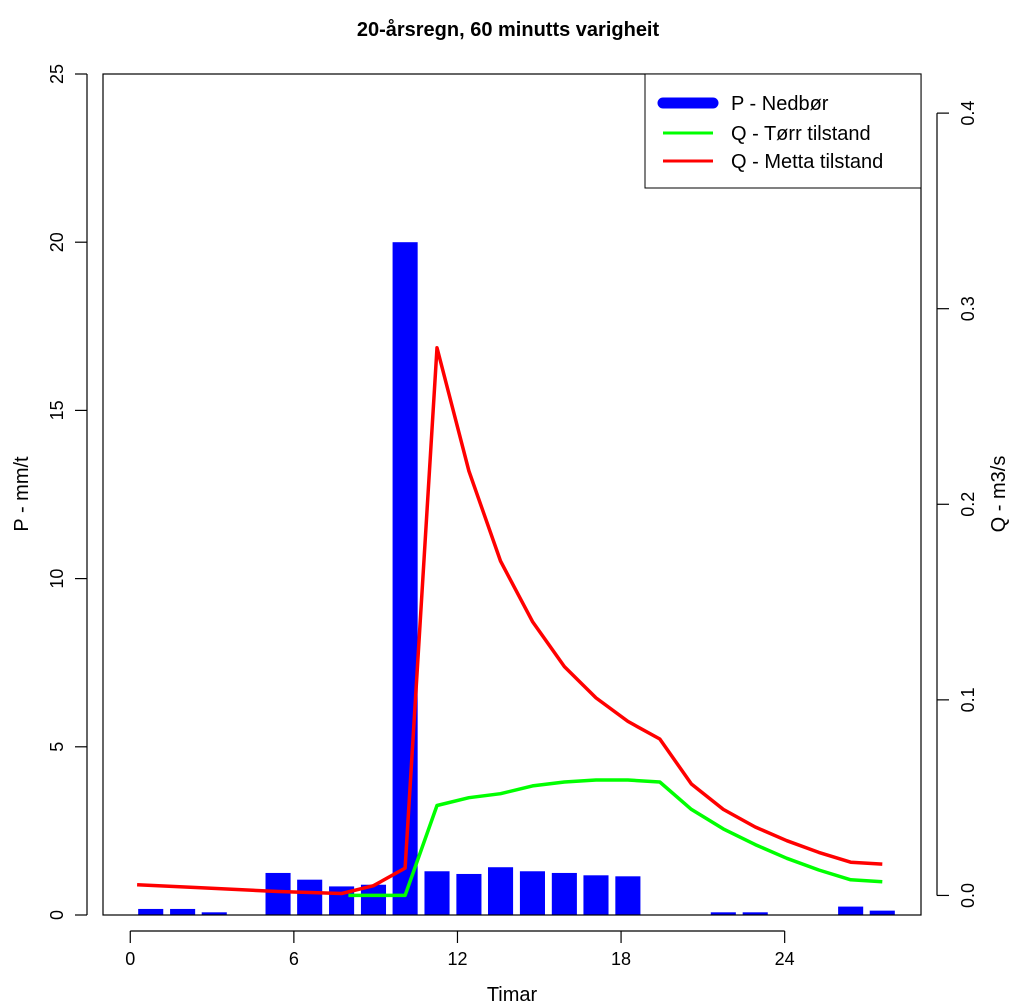  What do you see at coordinates (508, 29) in the screenshot?
I see `chart-title: 20-årsregn, 60 minutts varigheit` at bounding box center [508, 29].